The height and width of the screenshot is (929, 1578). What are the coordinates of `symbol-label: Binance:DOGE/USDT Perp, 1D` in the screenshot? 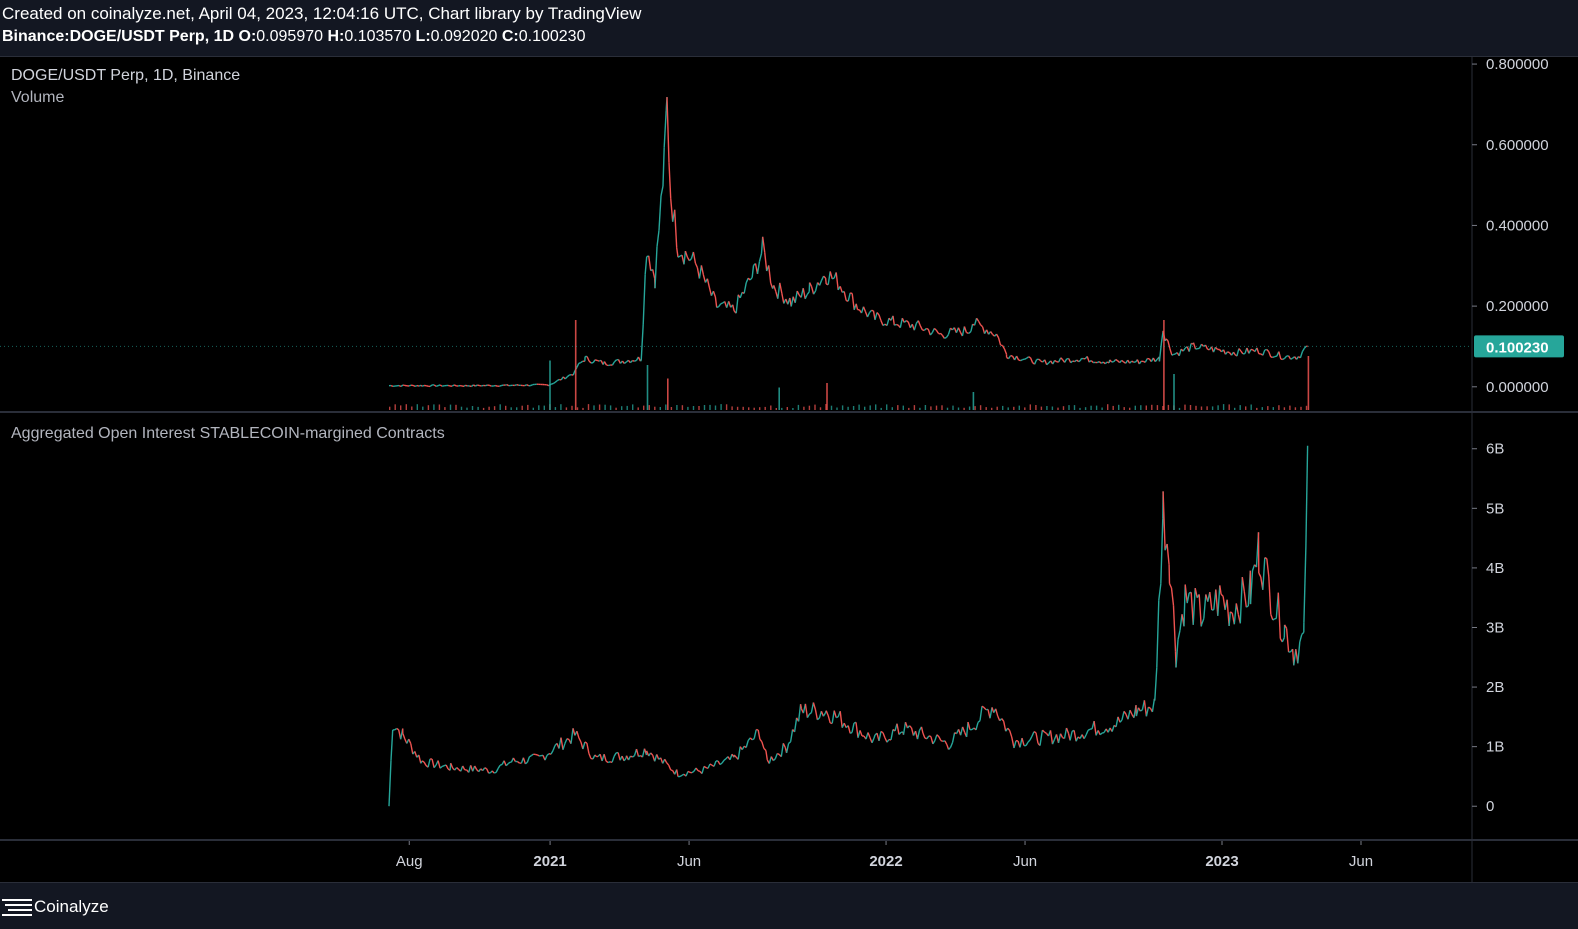 It's located at (118, 36).